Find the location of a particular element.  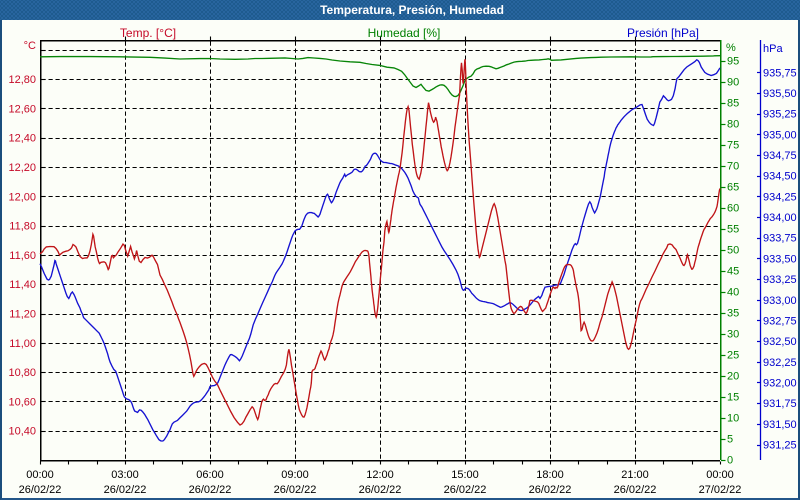

svg-text: 932,00 is located at coordinates (780, 384).